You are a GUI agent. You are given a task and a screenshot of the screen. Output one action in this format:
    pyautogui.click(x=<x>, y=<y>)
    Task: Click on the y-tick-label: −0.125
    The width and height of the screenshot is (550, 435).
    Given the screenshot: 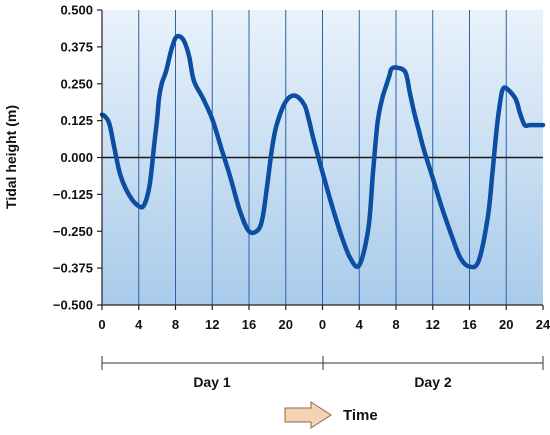 What is the action you would take?
    pyautogui.click(x=73, y=194)
    